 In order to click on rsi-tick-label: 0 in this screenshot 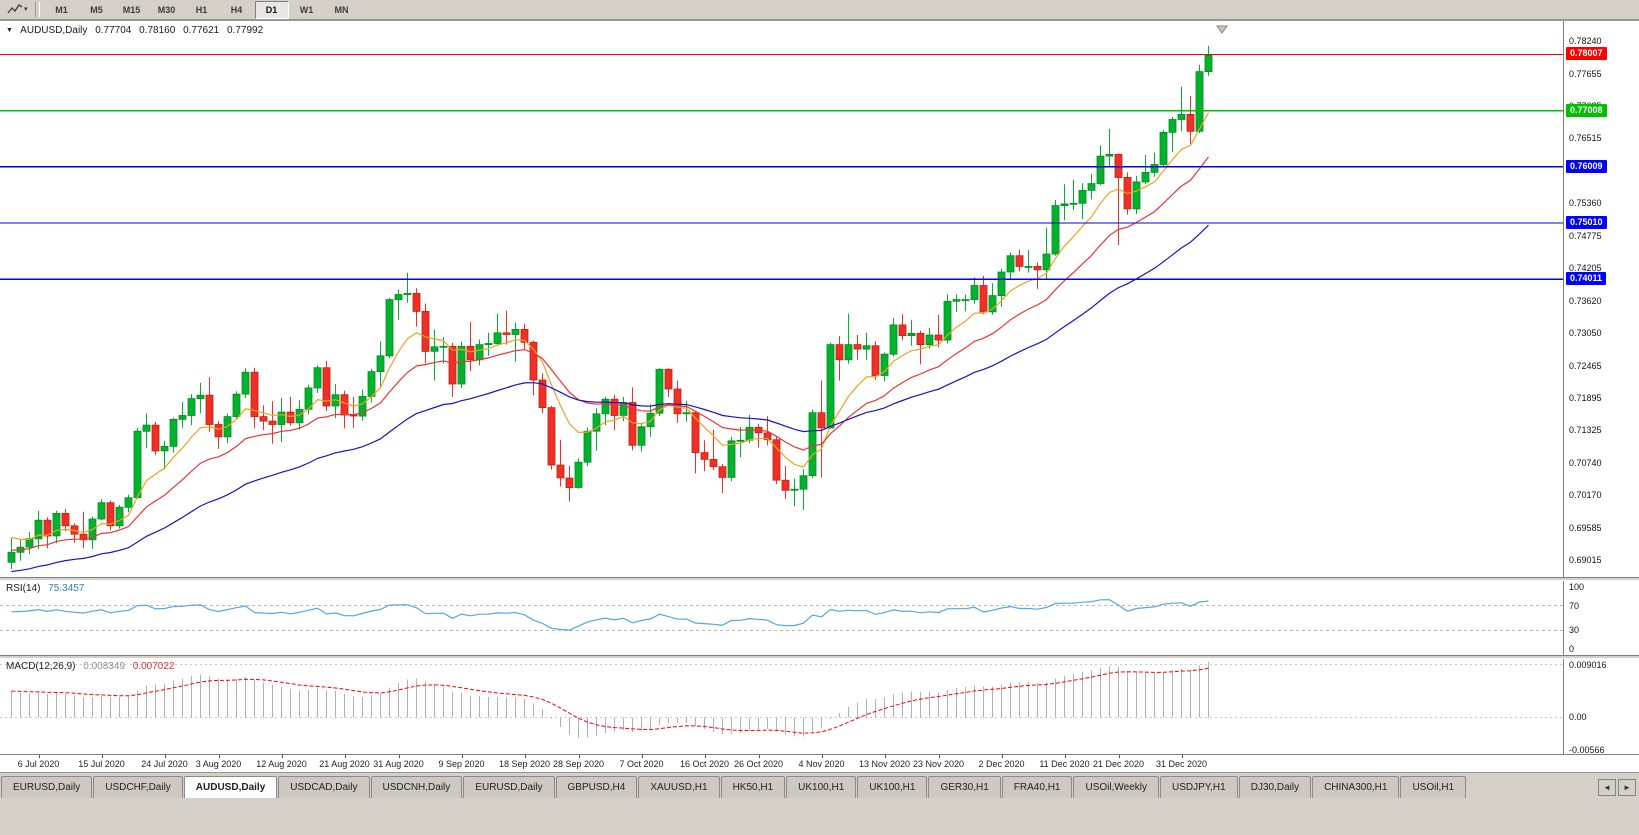, I will do `click(1572, 649)`.